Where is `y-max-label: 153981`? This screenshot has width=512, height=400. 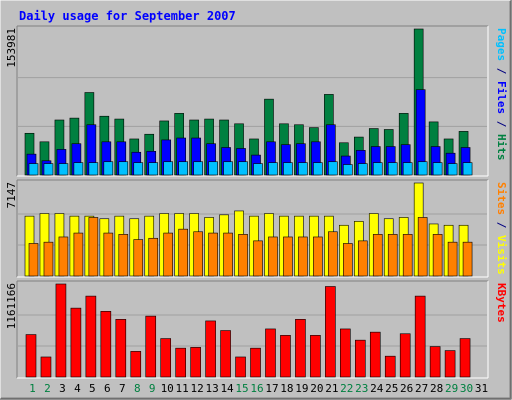 y-max-label: 153981 is located at coordinates (11, 48).